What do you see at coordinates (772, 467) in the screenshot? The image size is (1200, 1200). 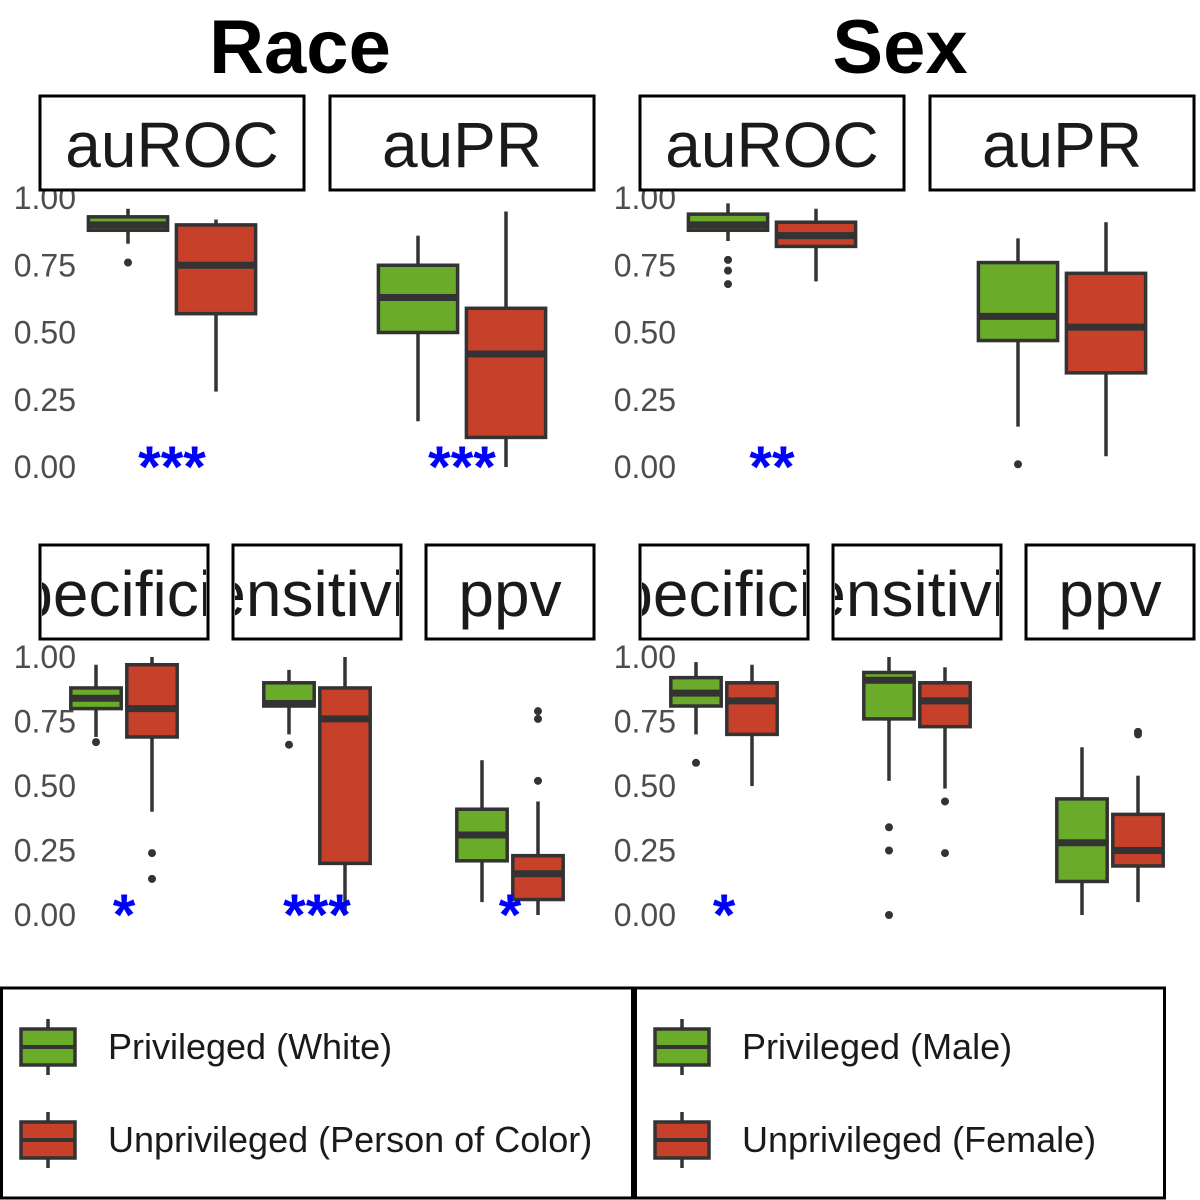 I see `significance-label: **` at bounding box center [772, 467].